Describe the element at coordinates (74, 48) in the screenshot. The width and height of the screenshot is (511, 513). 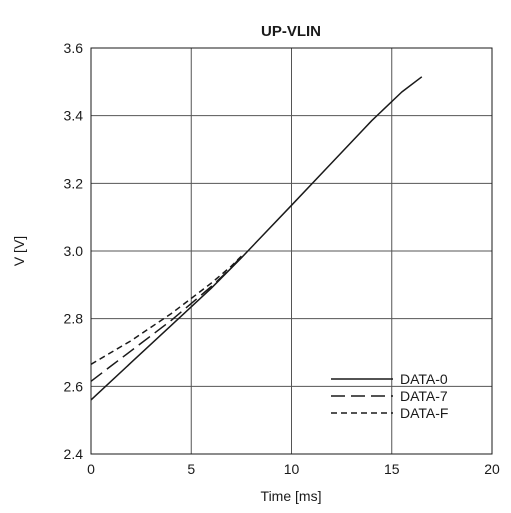
I see `y-tick-label: 3.6` at that location.